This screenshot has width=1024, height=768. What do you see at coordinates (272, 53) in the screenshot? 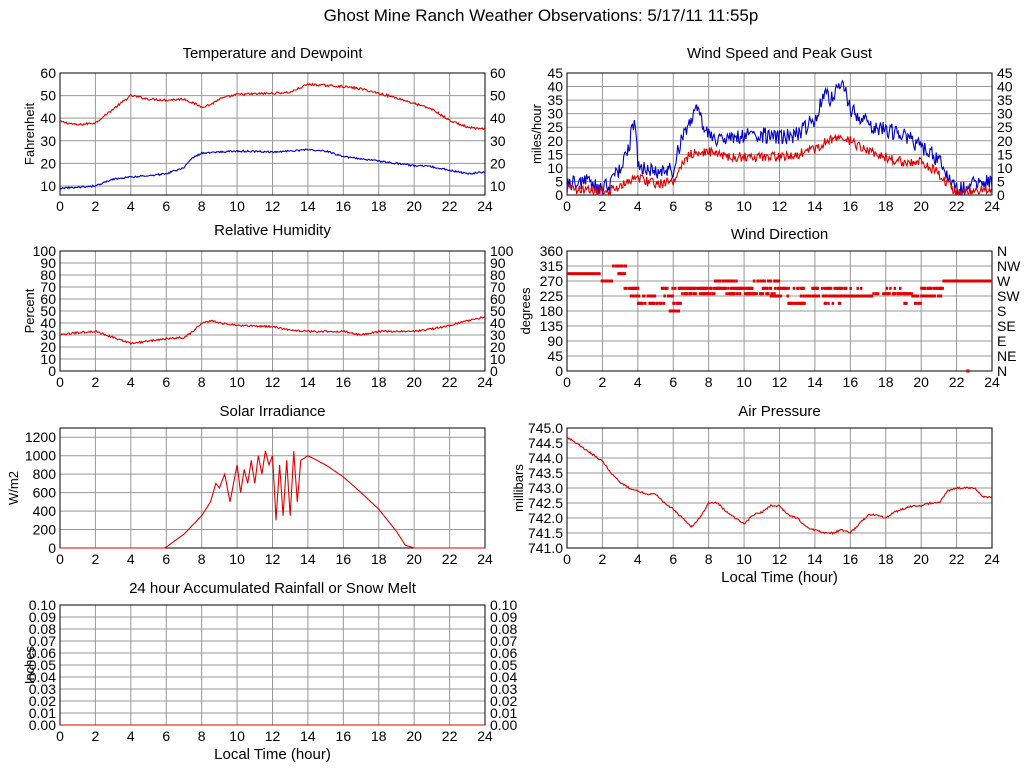
I see `chart-title: Temperature and Dewpoint` at bounding box center [272, 53].